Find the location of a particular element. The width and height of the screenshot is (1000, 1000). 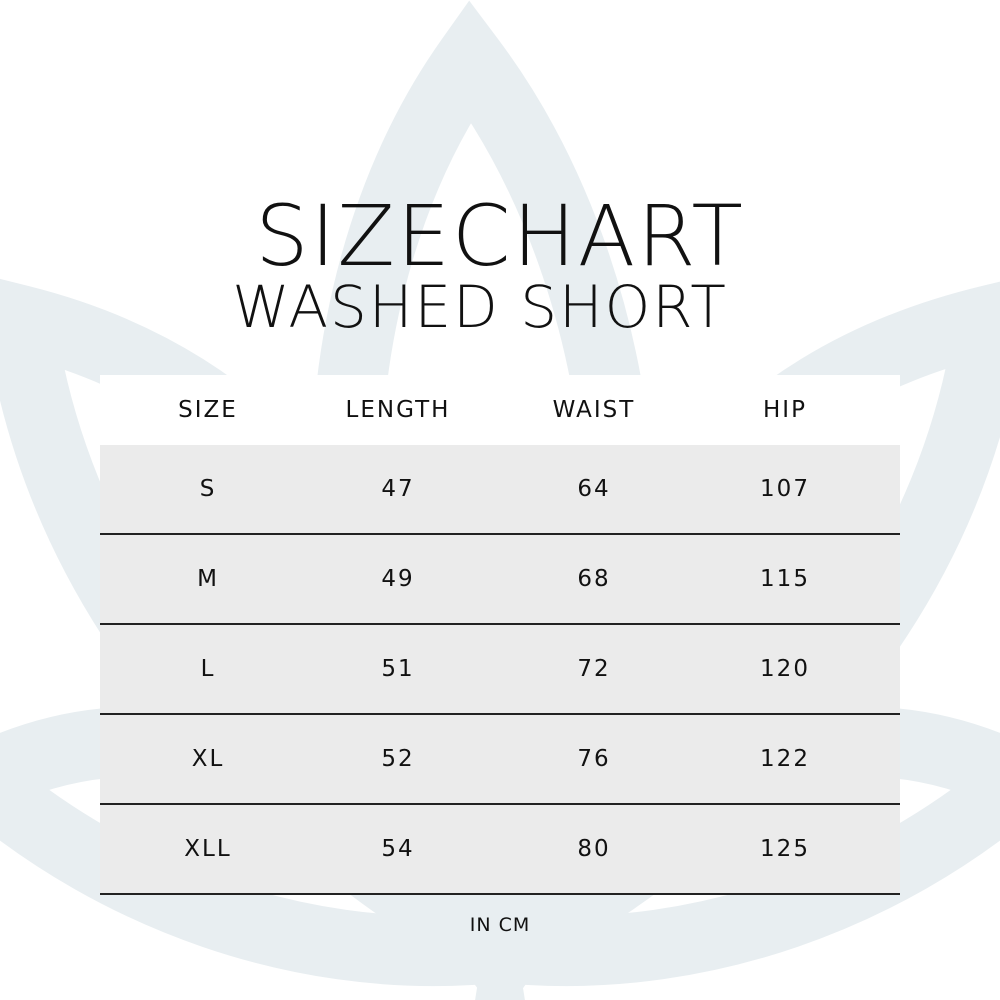

cell-length: 49 is located at coordinates (398, 579).